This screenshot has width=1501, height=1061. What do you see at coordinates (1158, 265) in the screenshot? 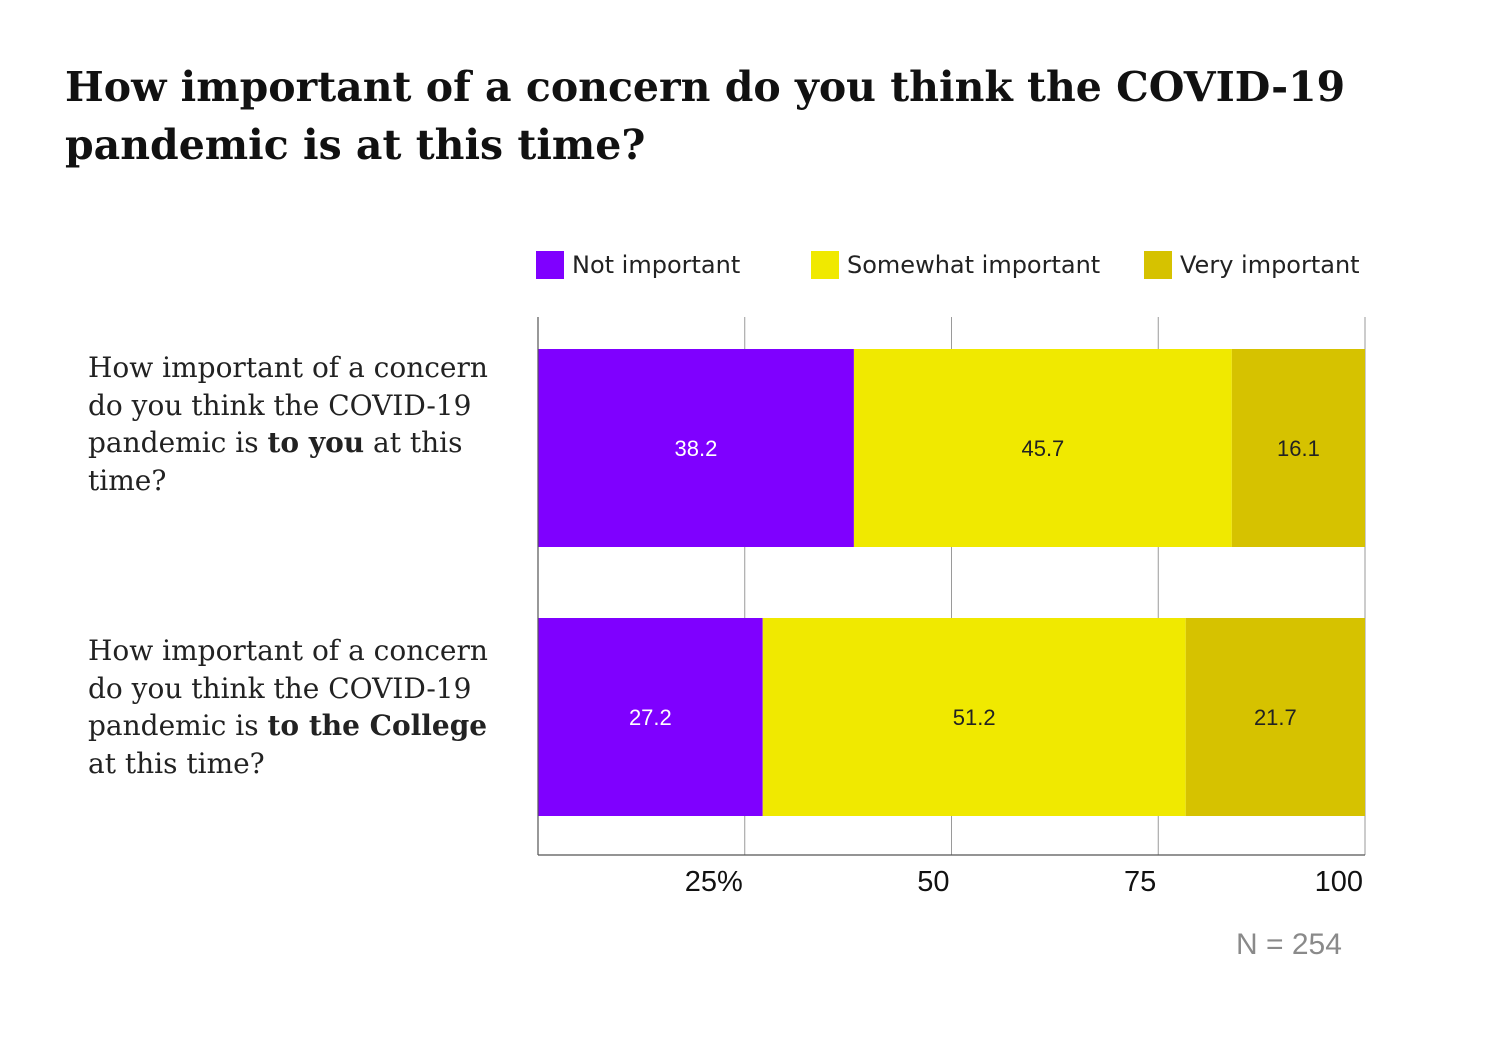
I see `legend-swatch-very-important` at bounding box center [1158, 265].